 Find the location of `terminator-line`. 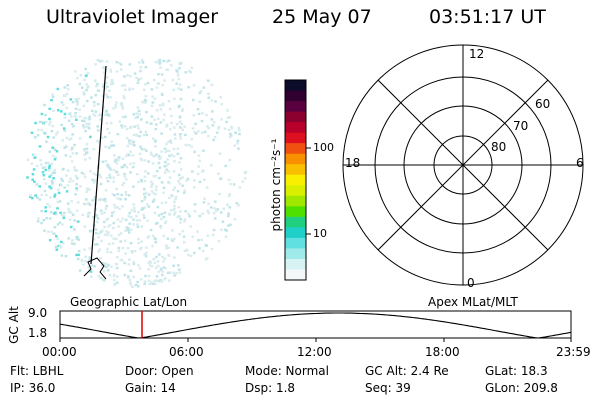

terminator-line is located at coordinates (98, 165).